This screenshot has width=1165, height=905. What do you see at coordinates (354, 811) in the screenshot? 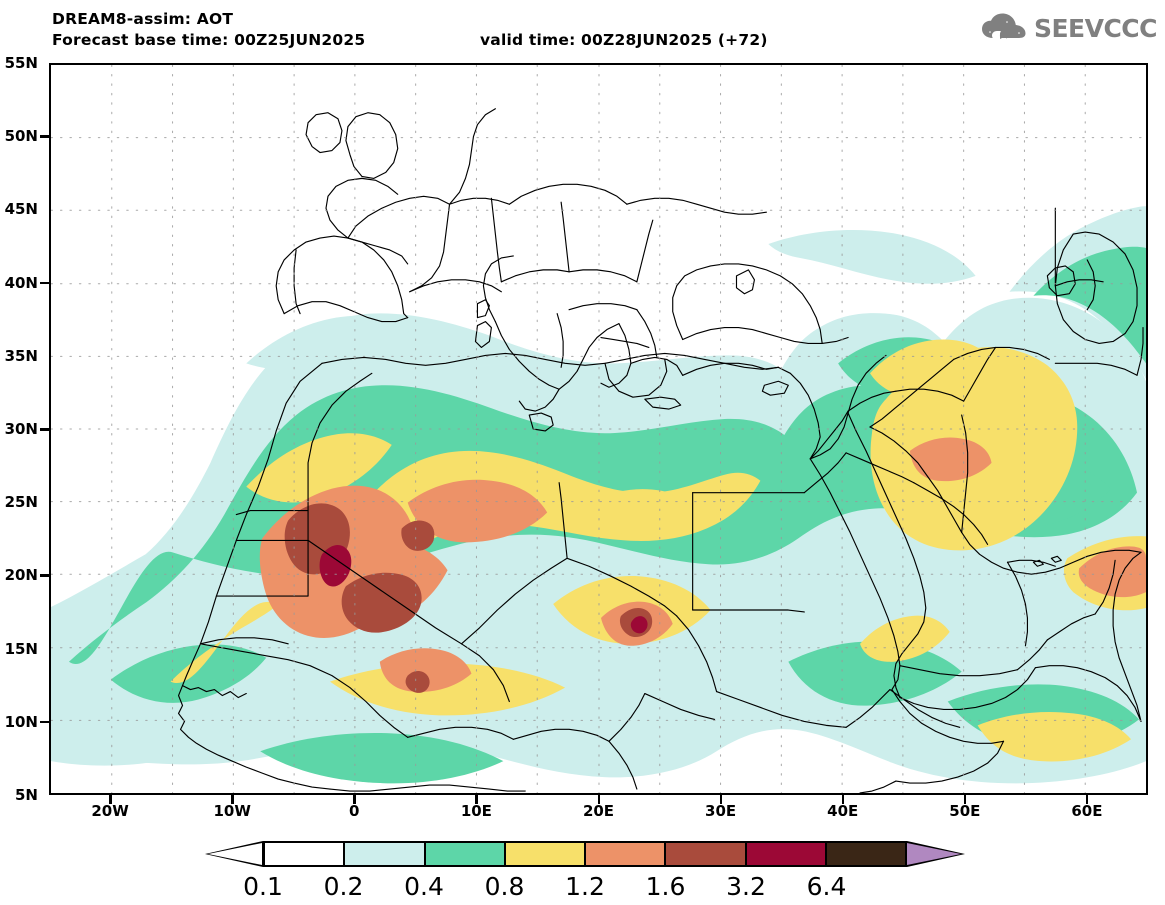
I see `x-axis-tick-label: 0` at bounding box center [354, 811].